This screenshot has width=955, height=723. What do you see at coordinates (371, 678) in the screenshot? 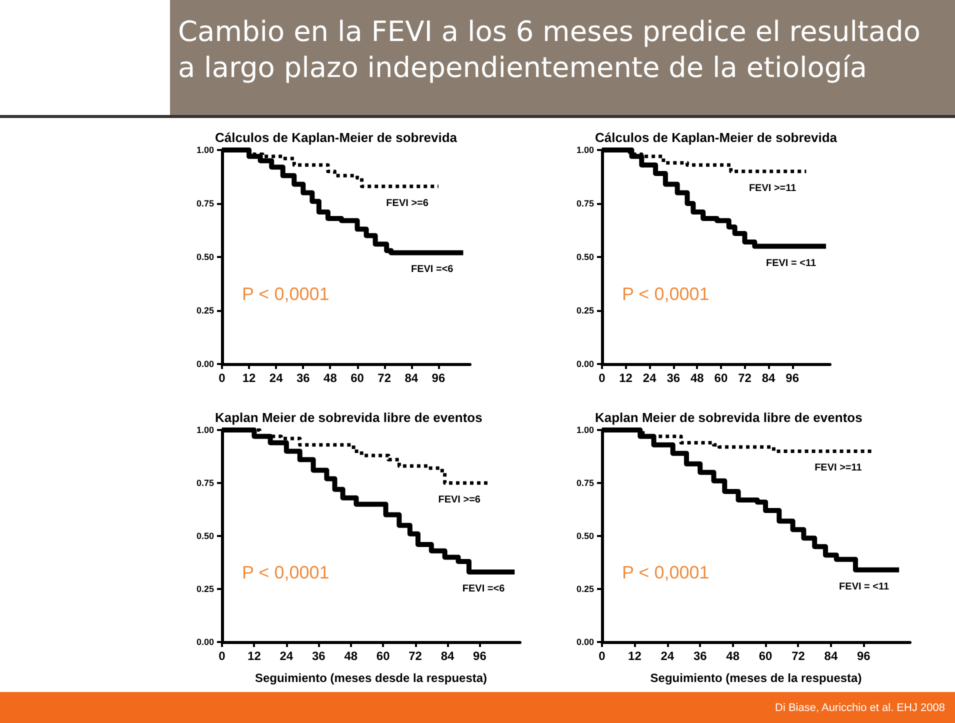
I see `x-axis-title: Seguimiento (meses desde la respuesta)` at bounding box center [371, 678].